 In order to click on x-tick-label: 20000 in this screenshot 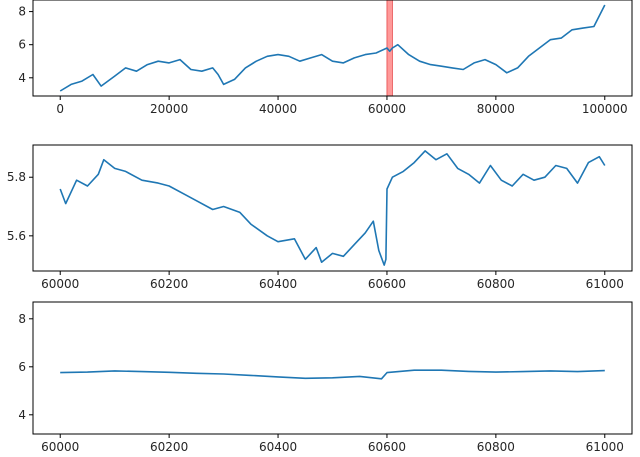, I will do `click(169, 109)`.